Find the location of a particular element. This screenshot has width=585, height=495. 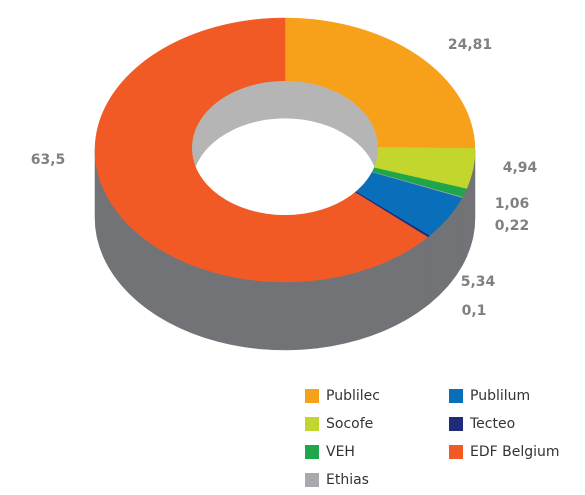

legend-label: Socofe is located at coordinates (349, 424).